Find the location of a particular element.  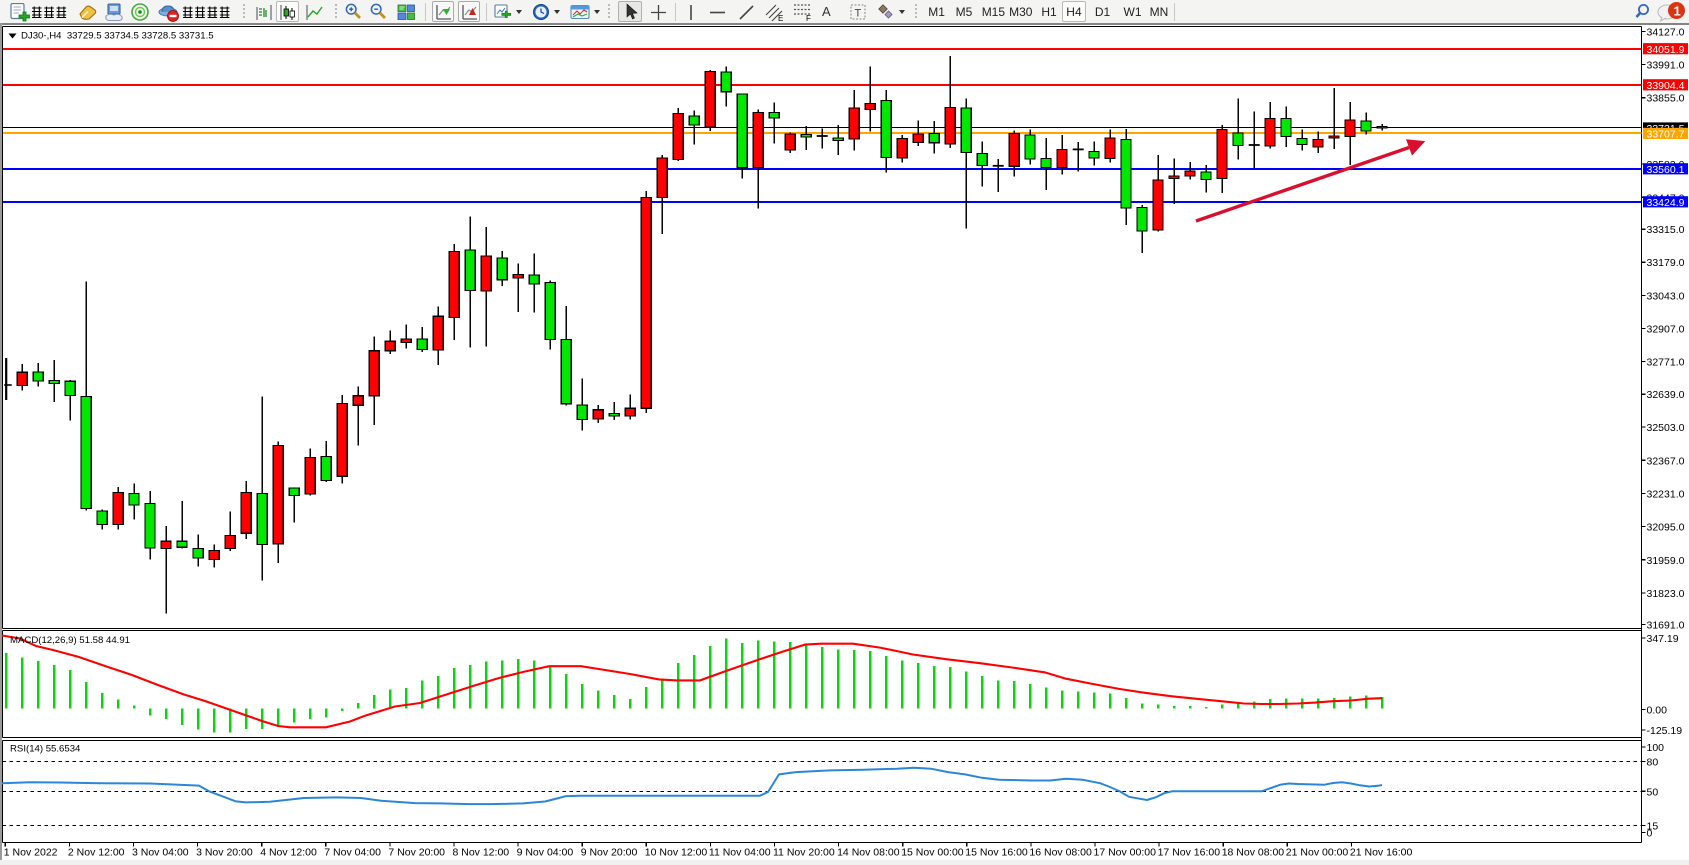

svg-text: 3 Nov 04:00 is located at coordinates (160, 853).